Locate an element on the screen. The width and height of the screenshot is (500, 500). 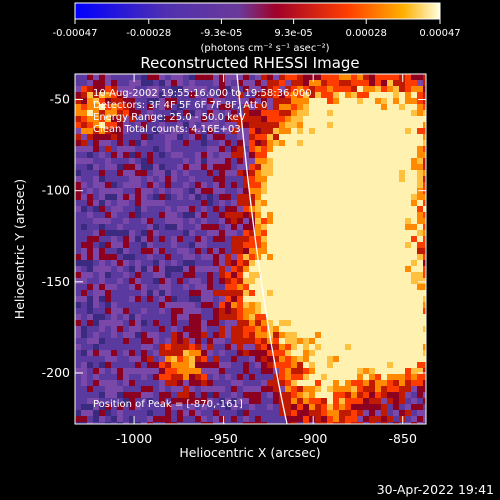
annotation-peak: Position of Peak = [-870,-161] is located at coordinates (168, 404).